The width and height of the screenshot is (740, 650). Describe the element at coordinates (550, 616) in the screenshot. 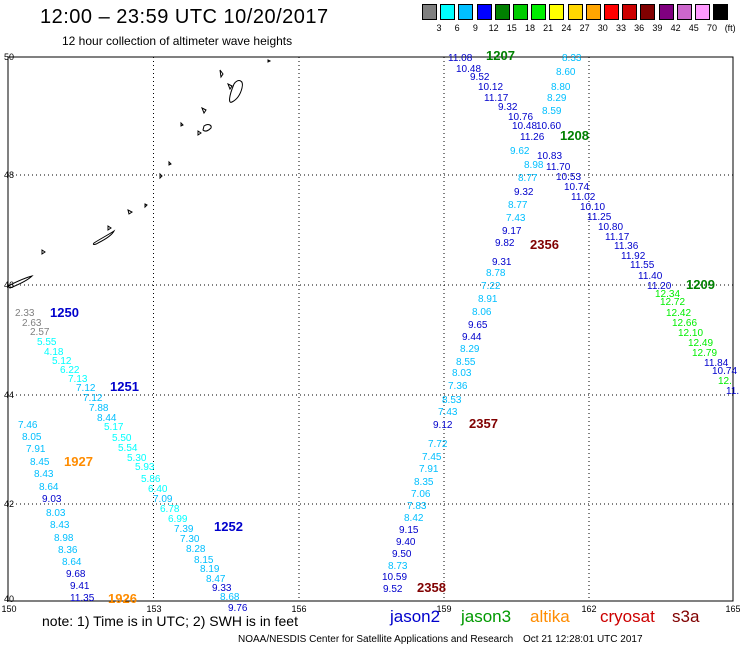

I see `satellite-altika: altika` at that location.